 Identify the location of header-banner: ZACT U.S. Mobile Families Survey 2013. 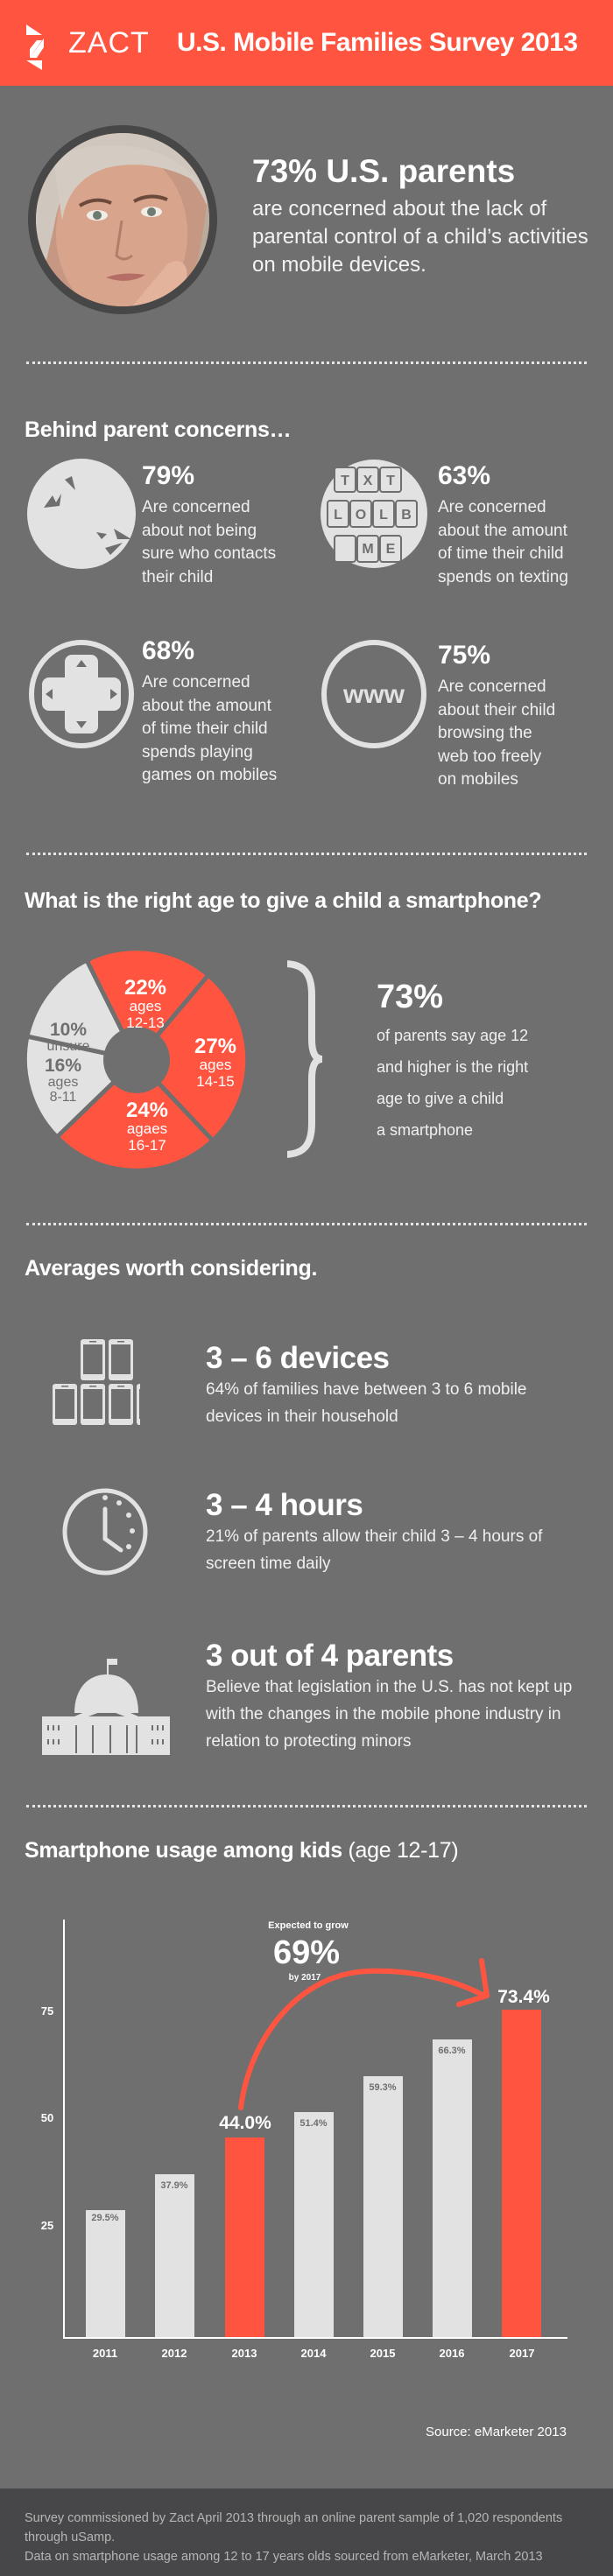
(306, 43).